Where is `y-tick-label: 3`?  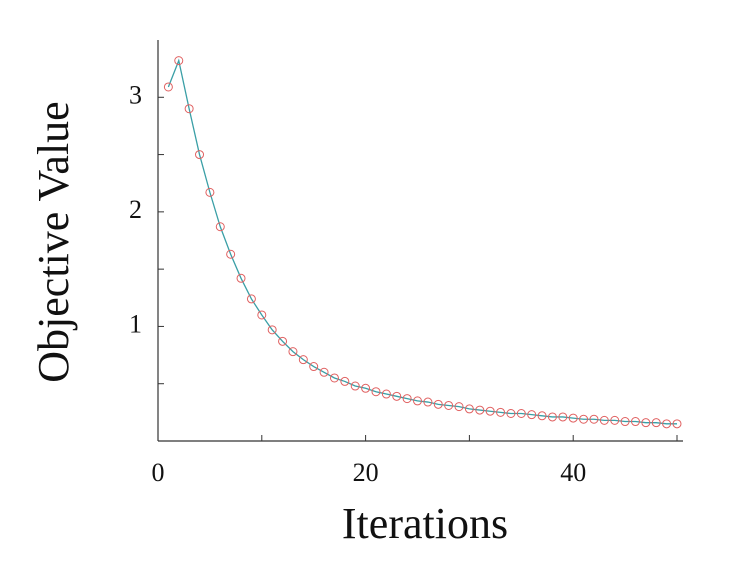 y-tick-label: 3 is located at coordinates (135, 94).